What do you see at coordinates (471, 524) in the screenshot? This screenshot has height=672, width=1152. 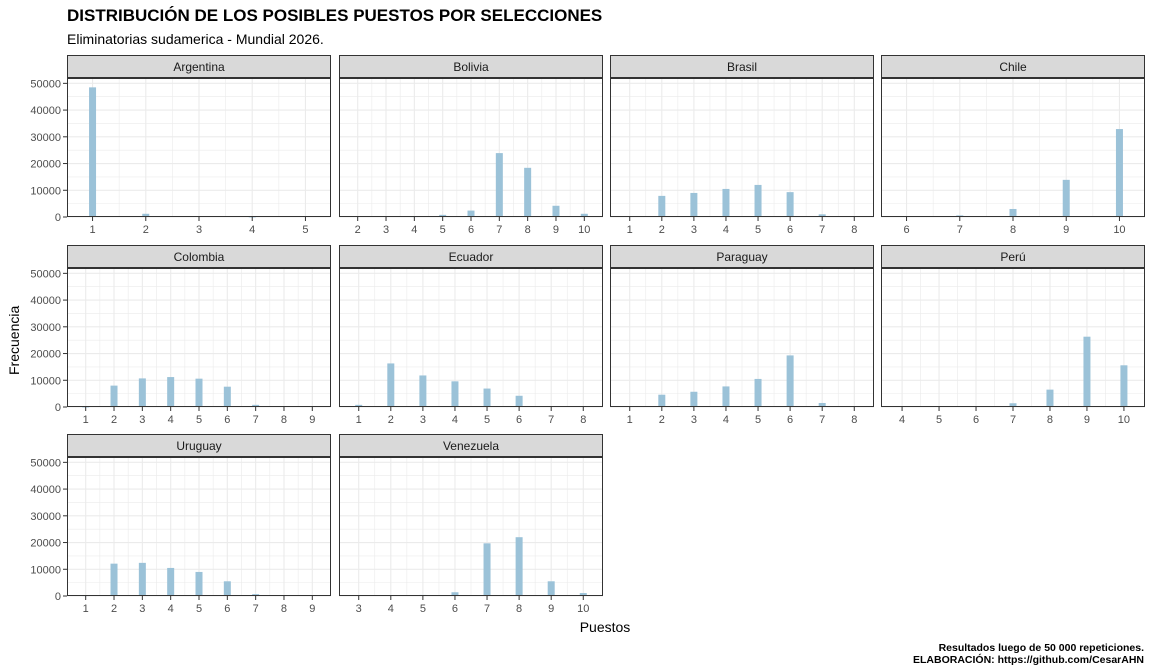 I see `facet-venezuela: Venezuela 3 4 5 6 7 8 9 10` at bounding box center [471, 524].